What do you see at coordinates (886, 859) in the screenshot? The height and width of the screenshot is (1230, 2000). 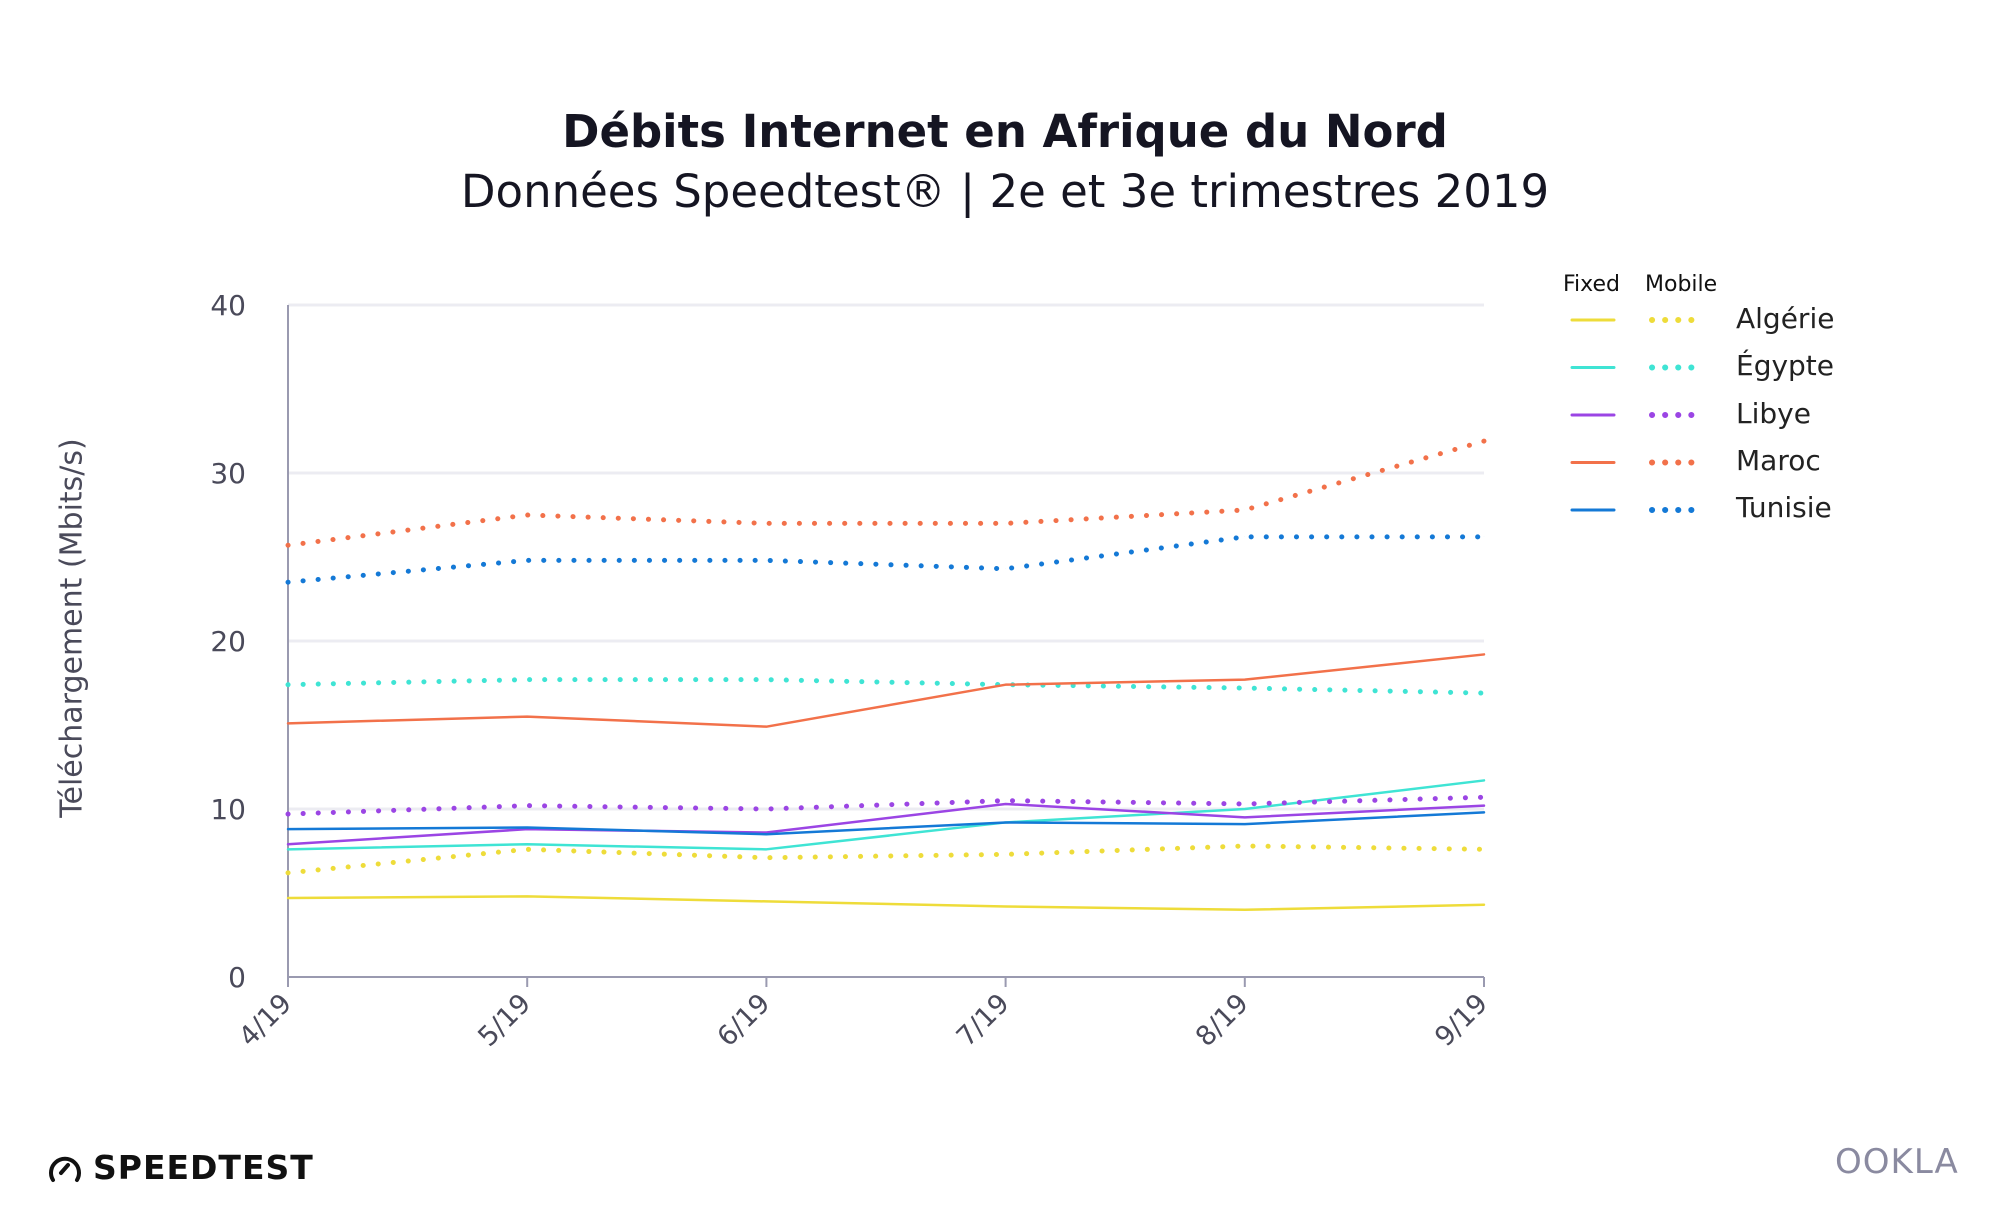 I see `series-line-algérie-mobile` at bounding box center [886, 859].